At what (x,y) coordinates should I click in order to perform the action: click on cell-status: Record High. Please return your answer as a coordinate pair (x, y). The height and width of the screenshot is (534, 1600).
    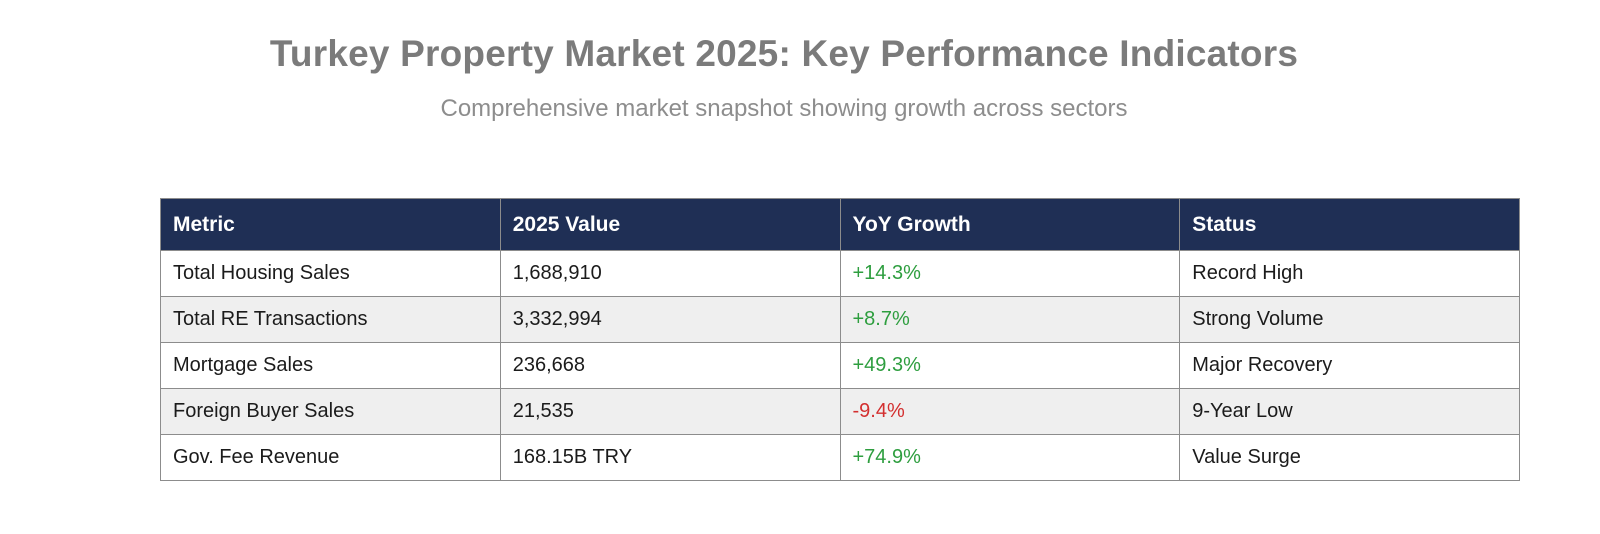
    Looking at the image, I should click on (1349, 273).